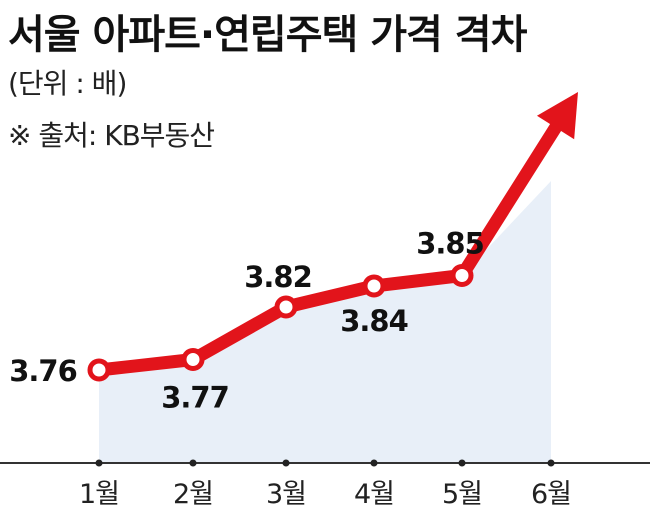  I want to click on chart-title: 서울 아파트·연립주택 가격 격차, so click(267, 35).